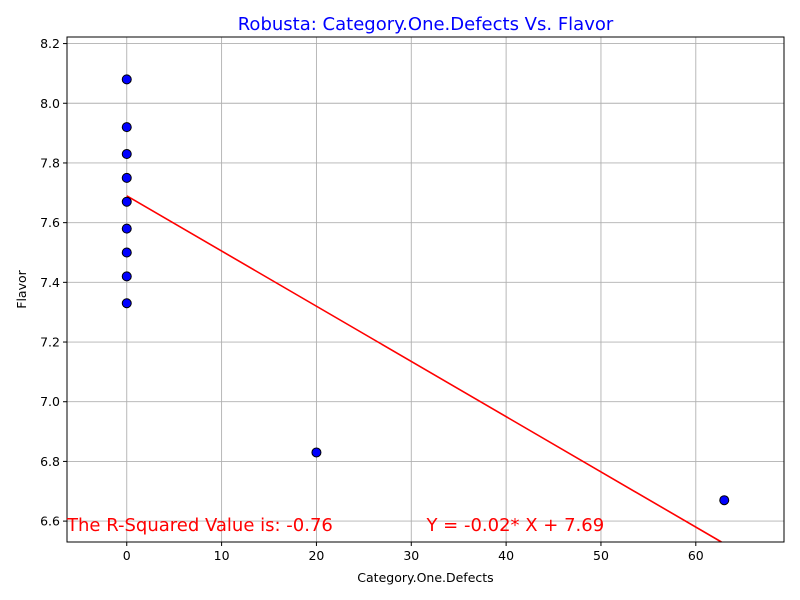 The height and width of the screenshot is (600, 800). What do you see at coordinates (50, 401) in the screenshot?
I see `y-tick-label: 7.0` at bounding box center [50, 401].